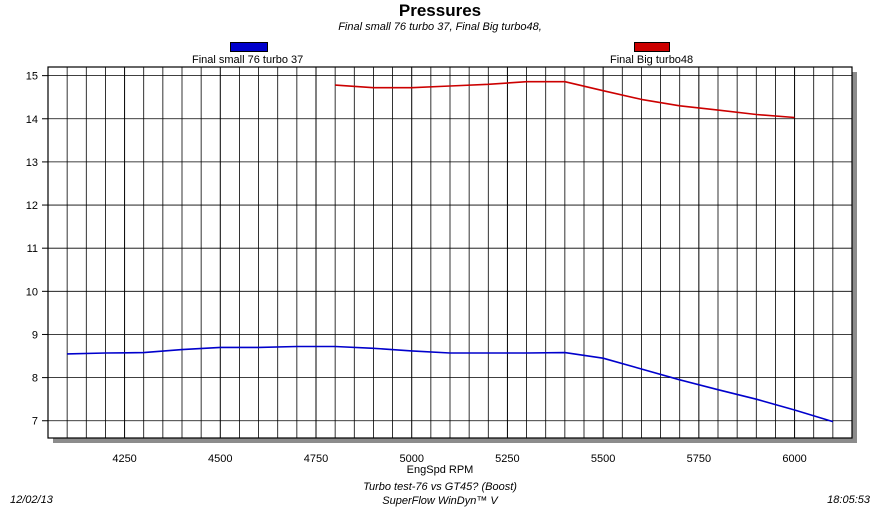 The width and height of the screenshot is (880, 508). Describe the element at coordinates (32, 249) in the screenshot. I see `y-tick-label: 11` at that location.